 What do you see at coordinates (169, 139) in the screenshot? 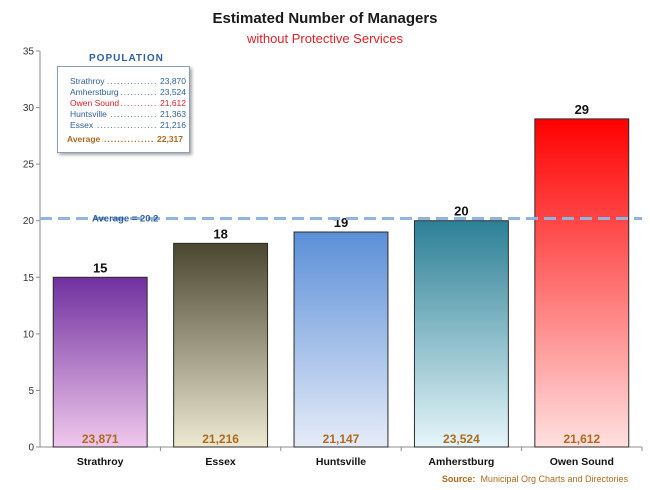
I see `legend-average-value: 22,317` at bounding box center [169, 139].